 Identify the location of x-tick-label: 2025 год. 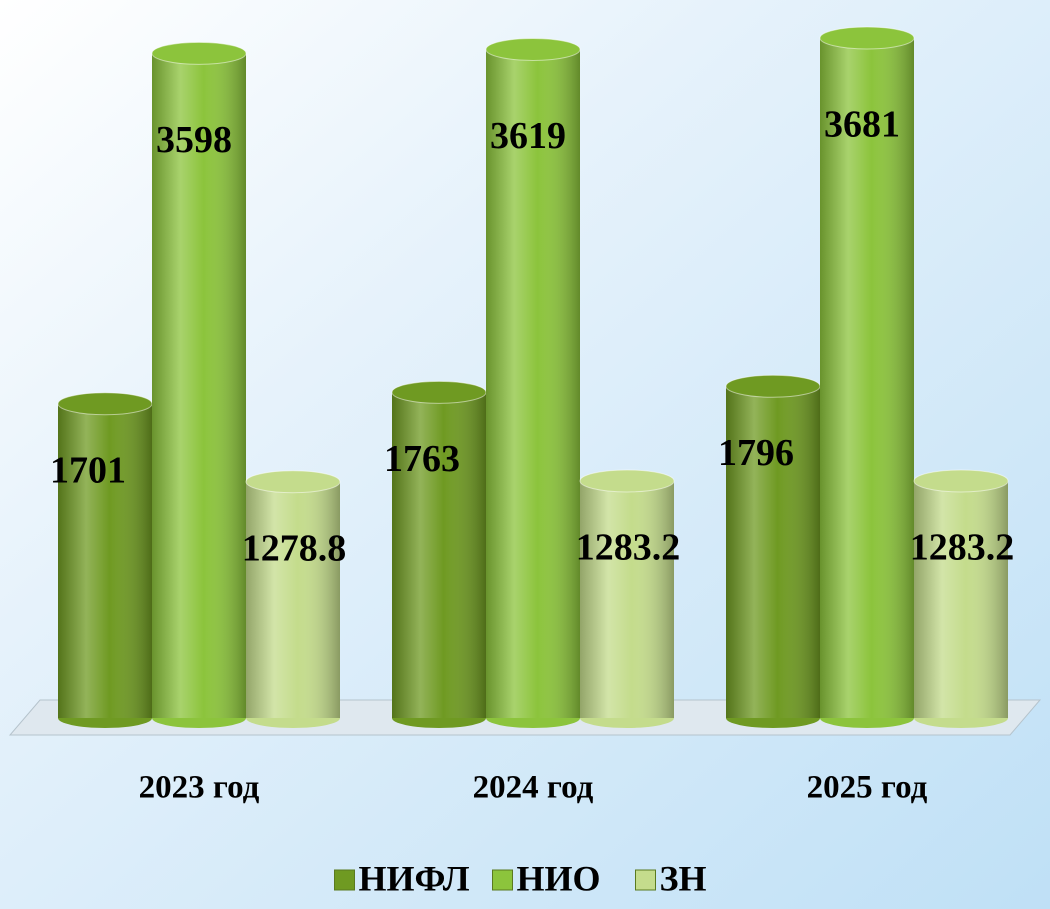
(867, 788).